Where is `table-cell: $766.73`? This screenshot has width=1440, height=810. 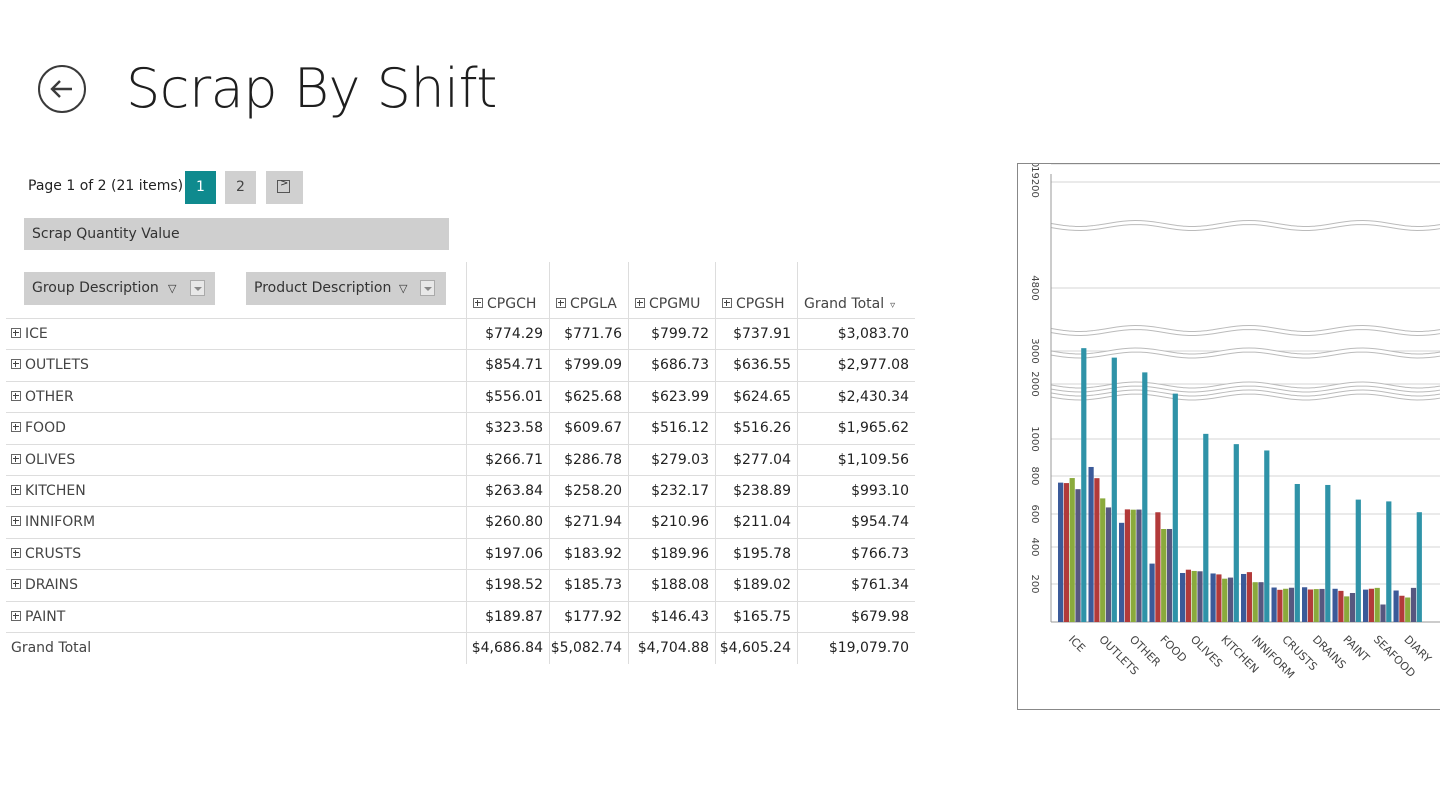
table-cell: $766.73 is located at coordinates (856, 554).